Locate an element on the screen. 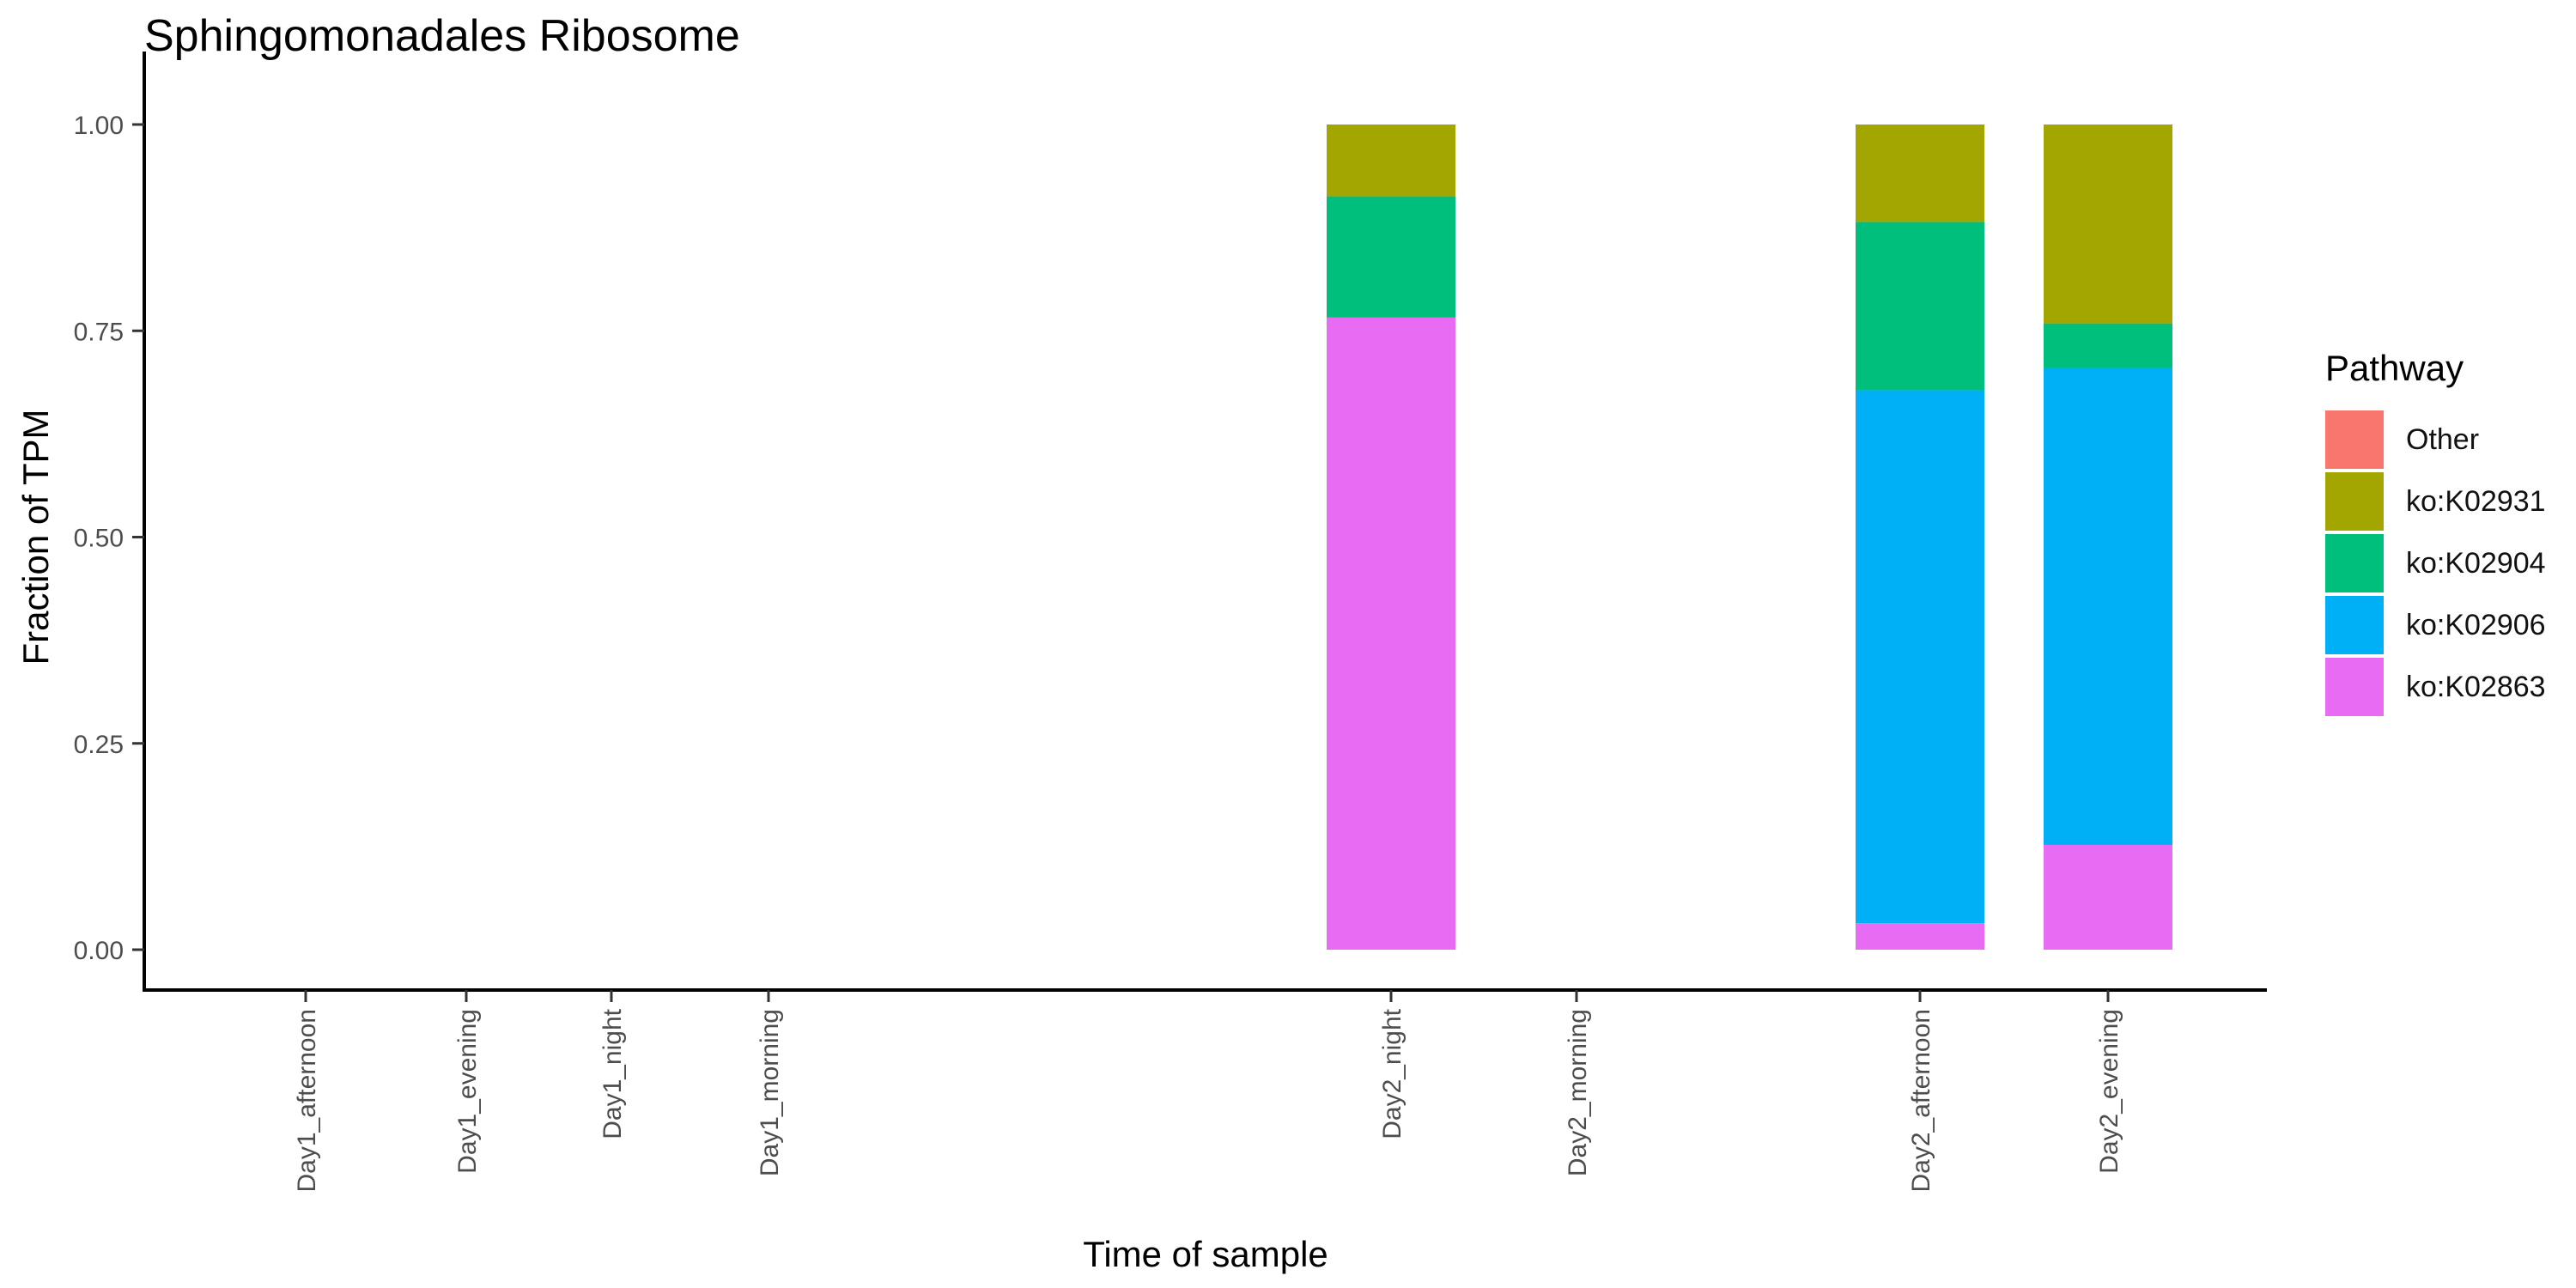  y-tick-label: 0.25 is located at coordinates (99, 745).